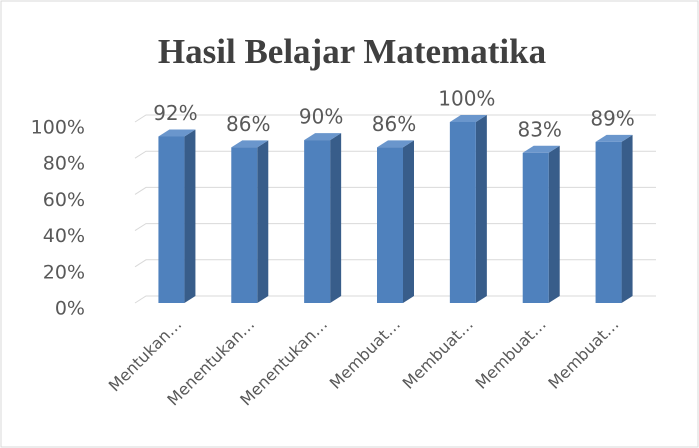  Describe the element at coordinates (539, 129) in the screenshot. I see `value-label: 83%` at that location.